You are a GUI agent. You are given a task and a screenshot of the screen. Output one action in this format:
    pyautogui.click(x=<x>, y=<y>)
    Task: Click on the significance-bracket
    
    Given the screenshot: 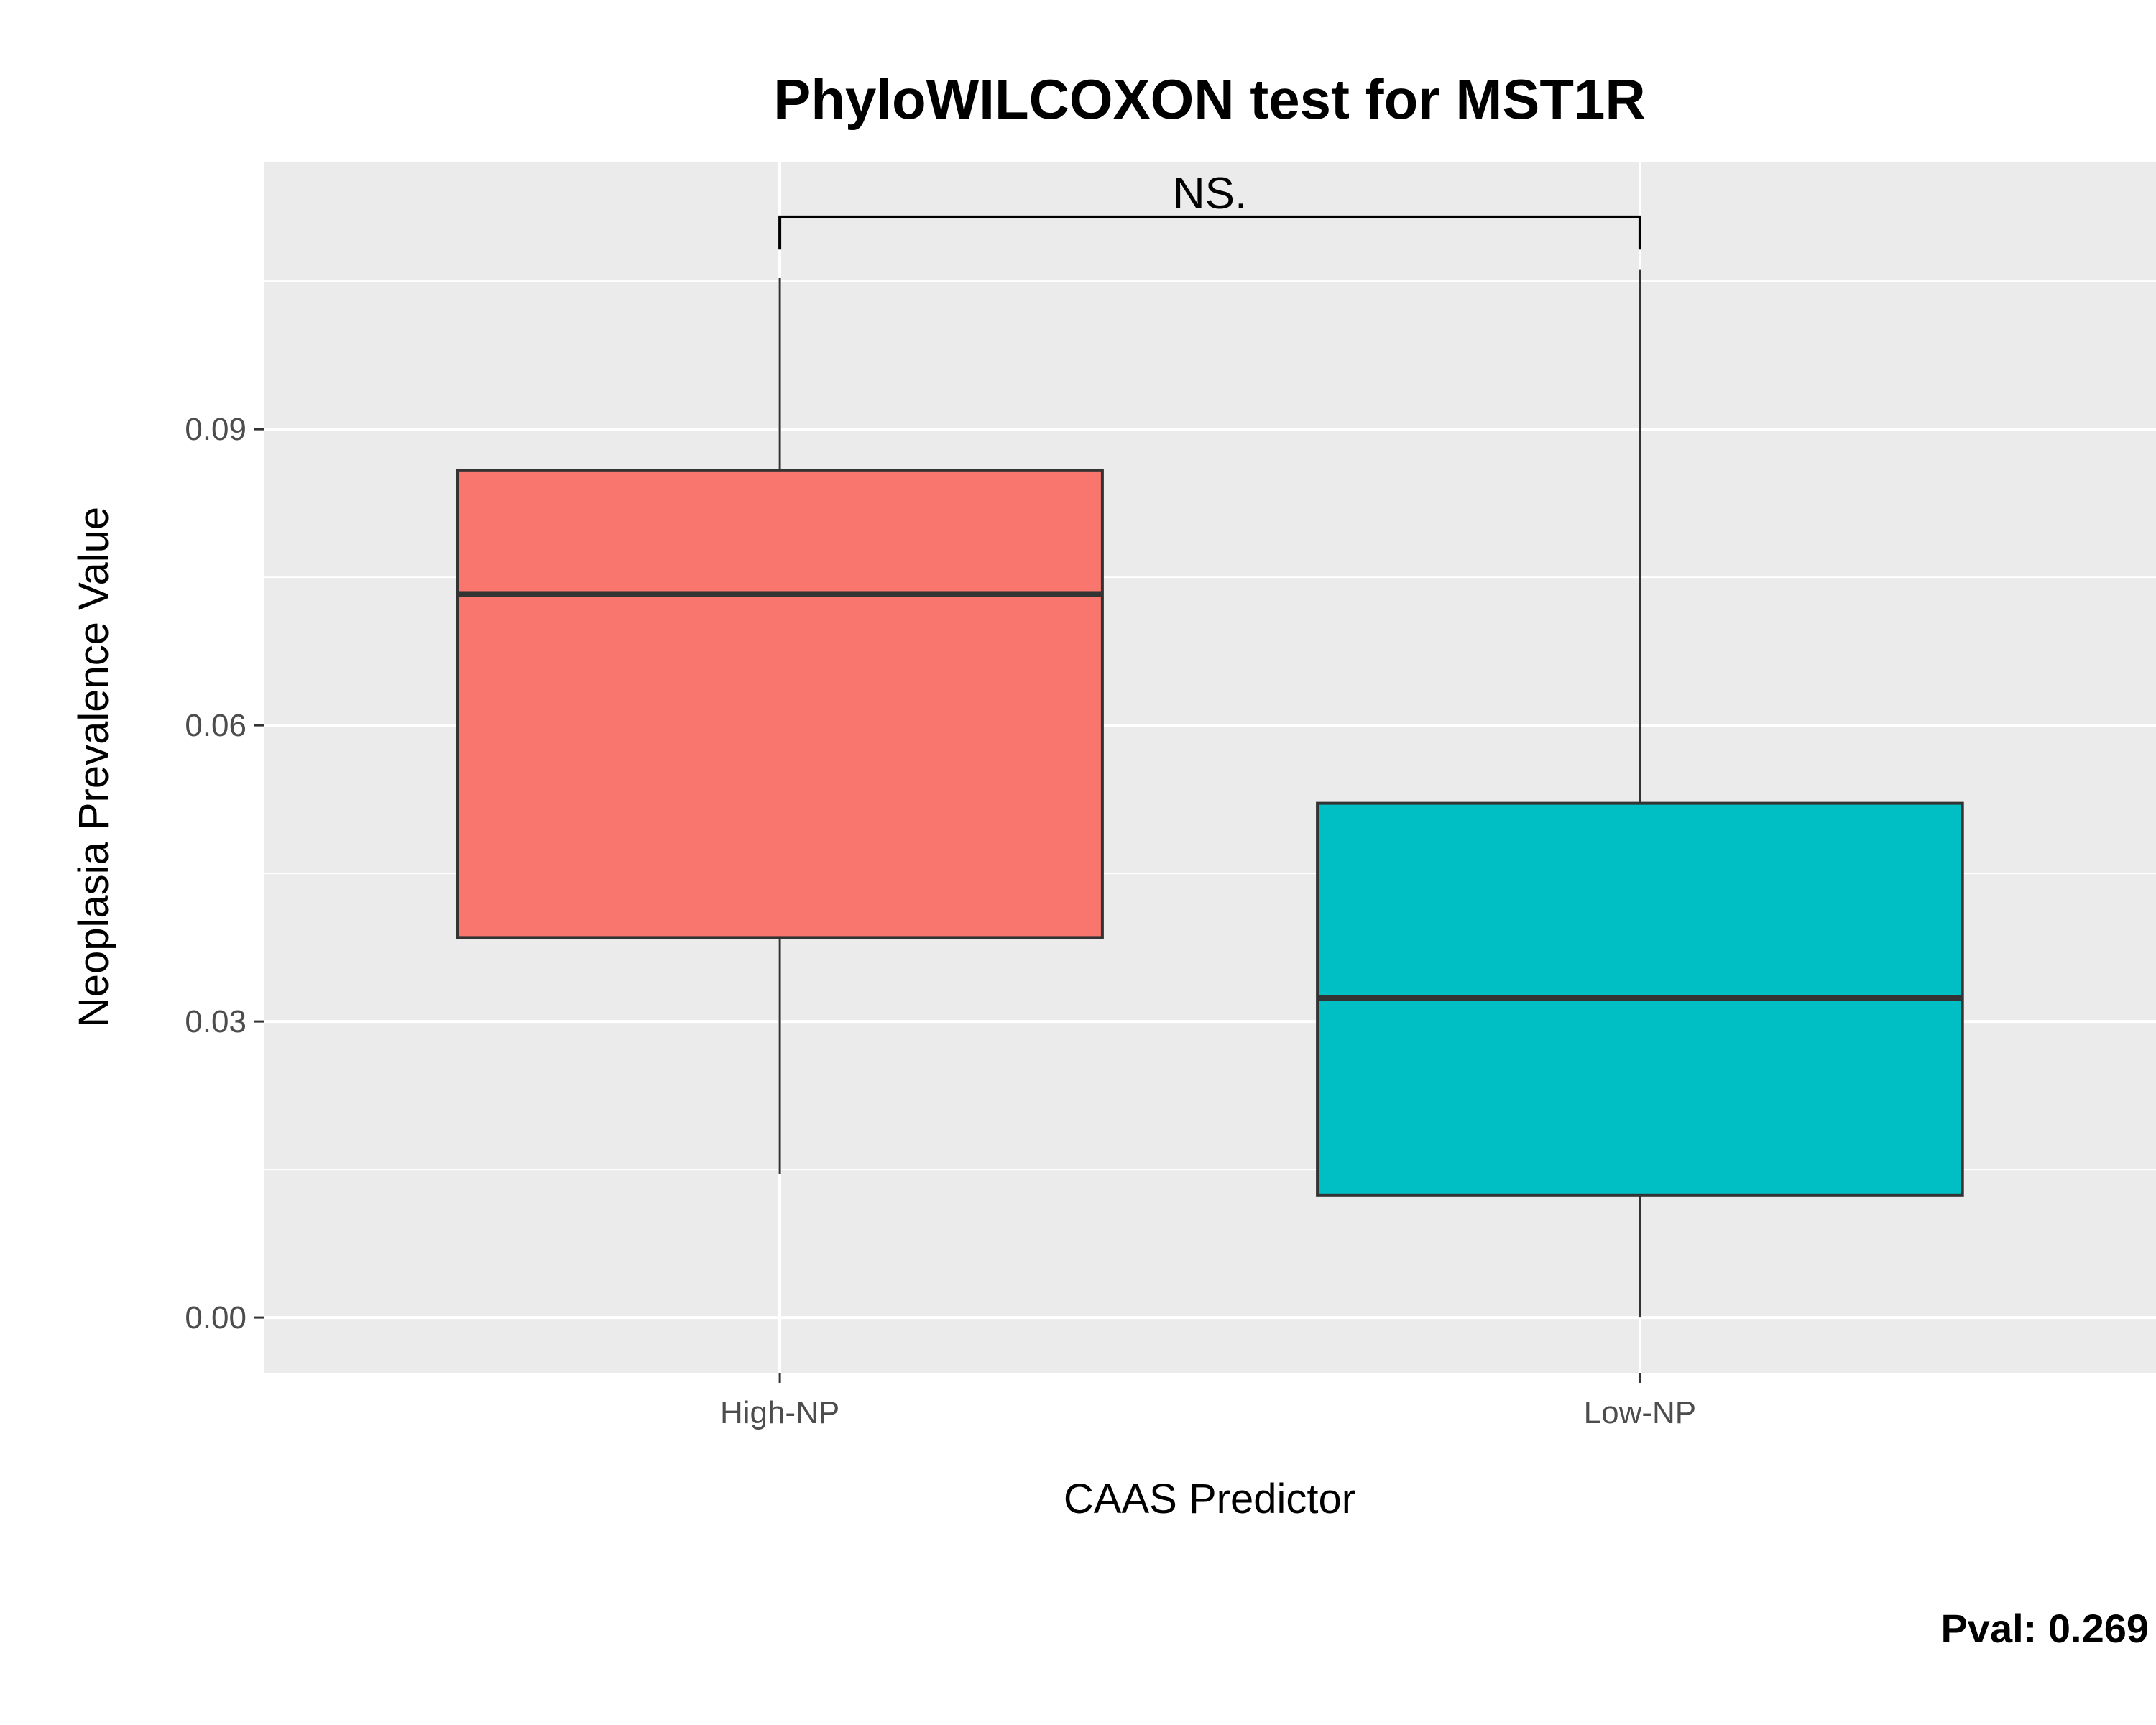 What is the action you would take?
    pyautogui.click(x=1209, y=232)
    